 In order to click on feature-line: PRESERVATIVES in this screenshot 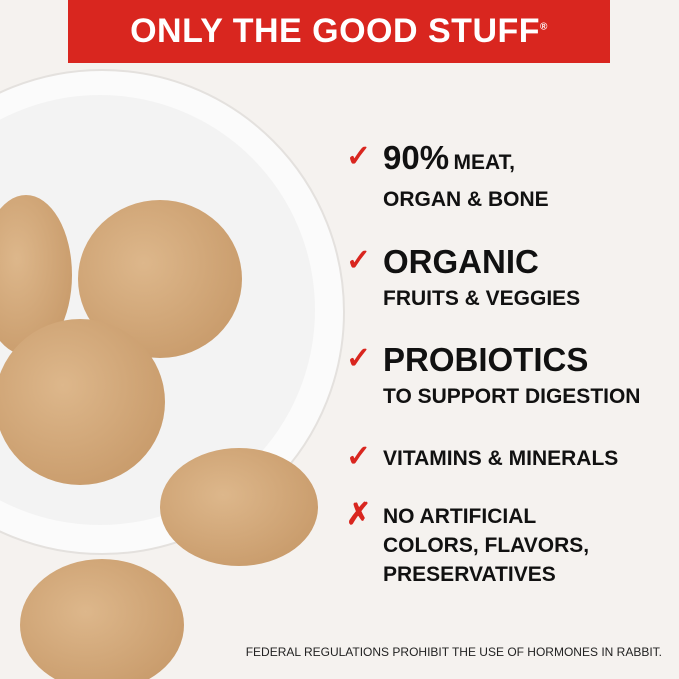, I will do `click(469, 574)`.